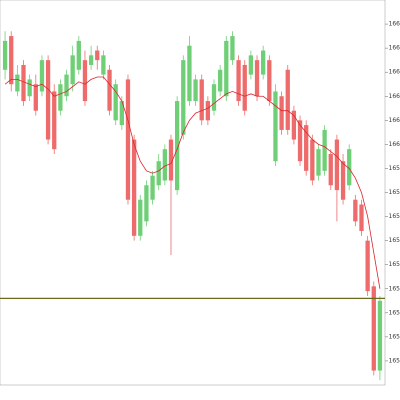 The width and height of the screenshot is (400, 400). Describe the element at coordinates (394, 312) in the screenshot. I see `y-tick-label: 165.3` at that location.